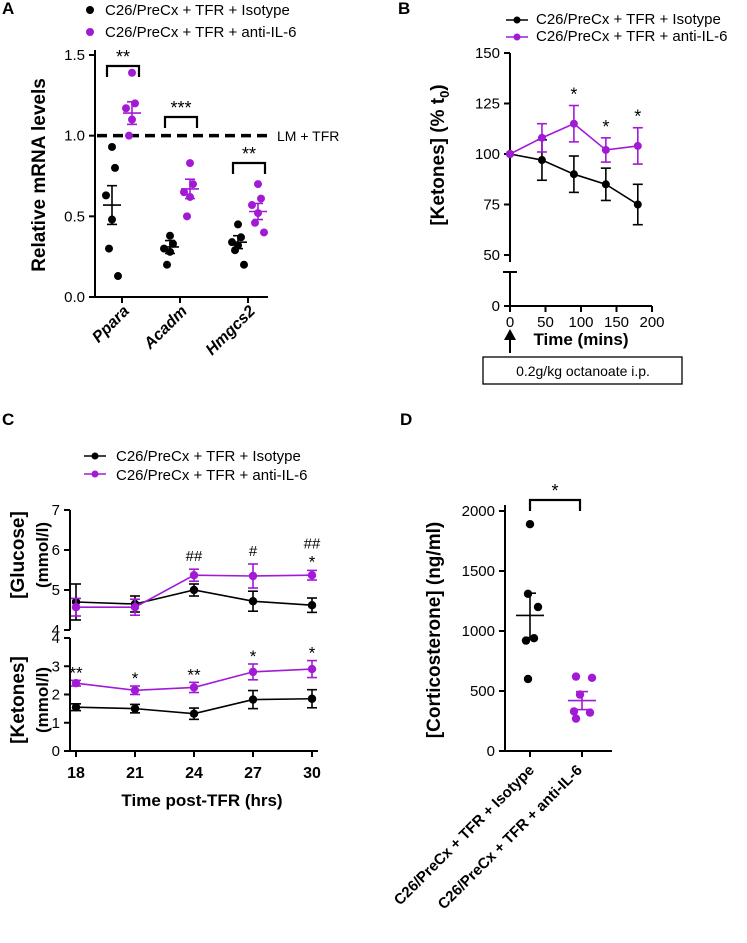 This screenshot has height=943, width=747. I want to click on panel-a-xtick-label: Acadm, so click(165, 328).